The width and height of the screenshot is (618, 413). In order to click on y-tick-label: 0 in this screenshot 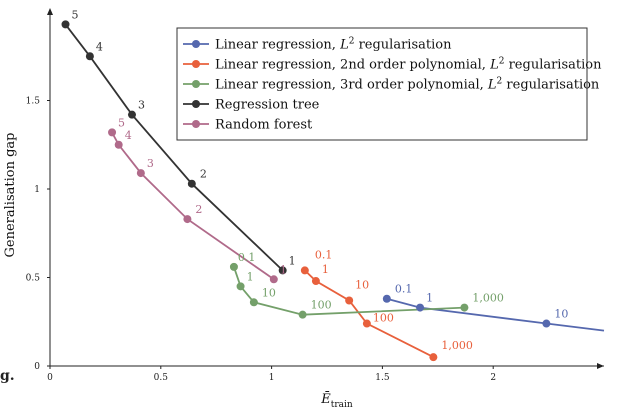, I will do `click(37, 367)`.